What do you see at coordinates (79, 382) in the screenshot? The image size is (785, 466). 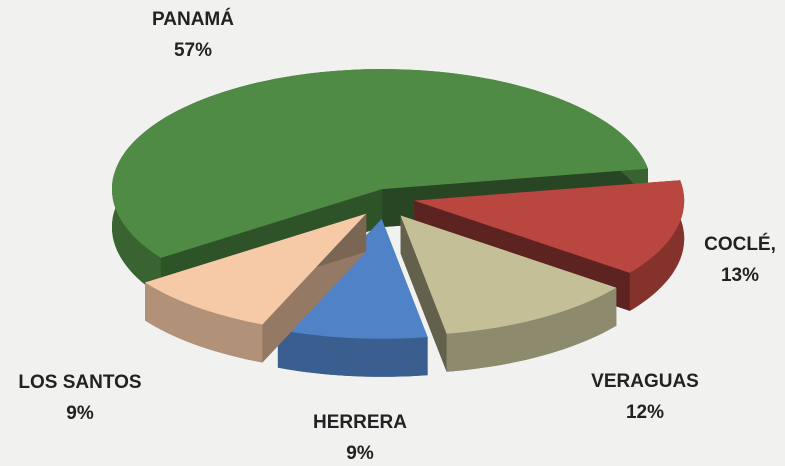 I see `category-label: LOS SANTOS` at bounding box center [79, 382].